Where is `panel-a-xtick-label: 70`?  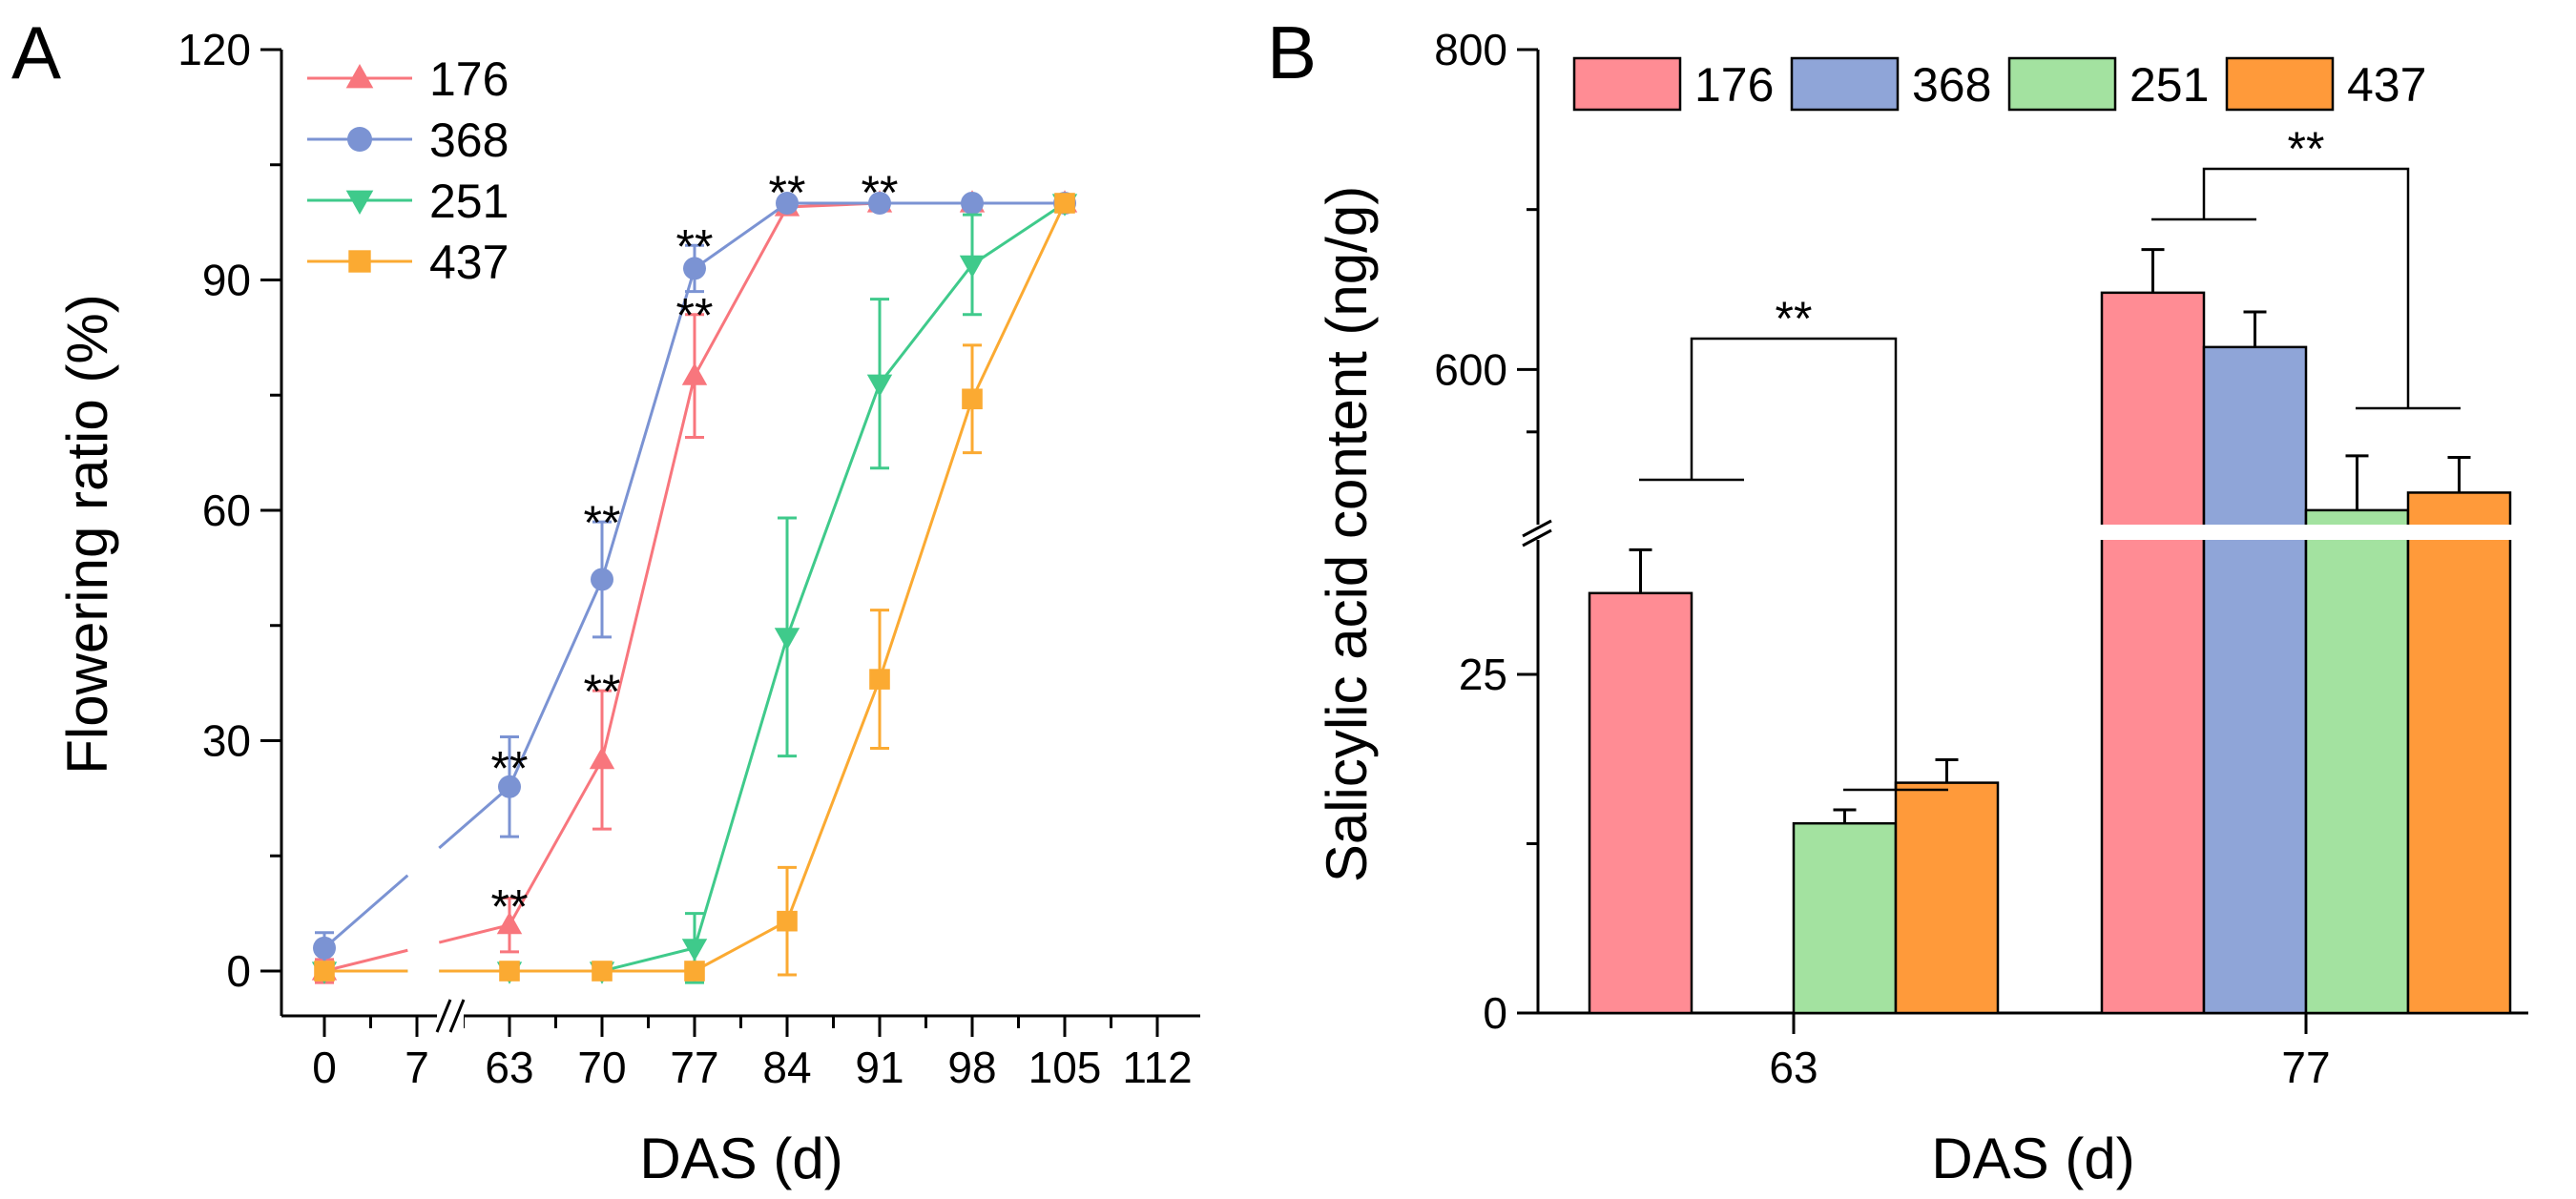
panel-a-xtick-label: 70 is located at coordinates (601, 1068).